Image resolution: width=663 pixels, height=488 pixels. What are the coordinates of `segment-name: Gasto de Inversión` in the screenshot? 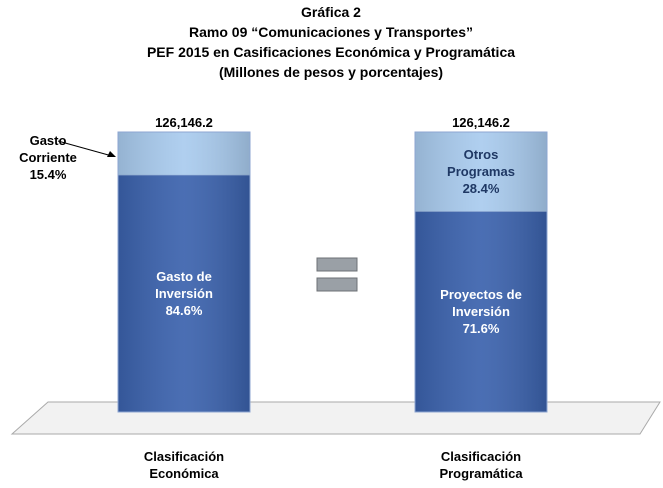 It's located at (184, 284).